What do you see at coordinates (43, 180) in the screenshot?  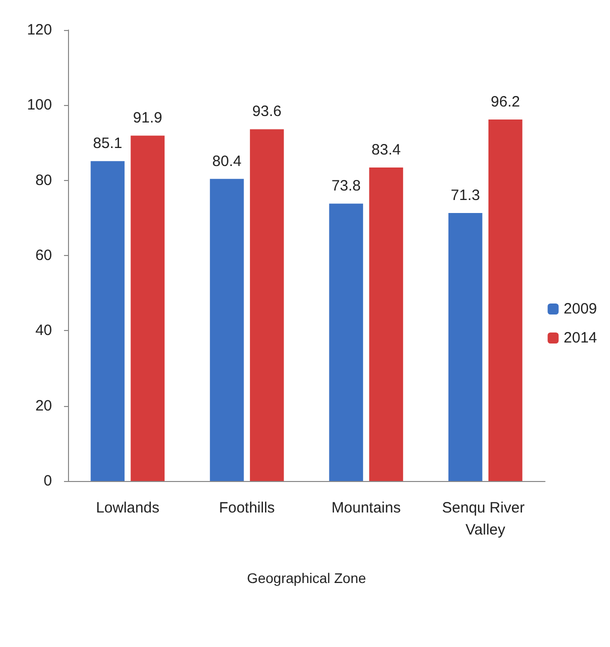 I see `y-tick-label: 80` at bounding box center [43, 180].